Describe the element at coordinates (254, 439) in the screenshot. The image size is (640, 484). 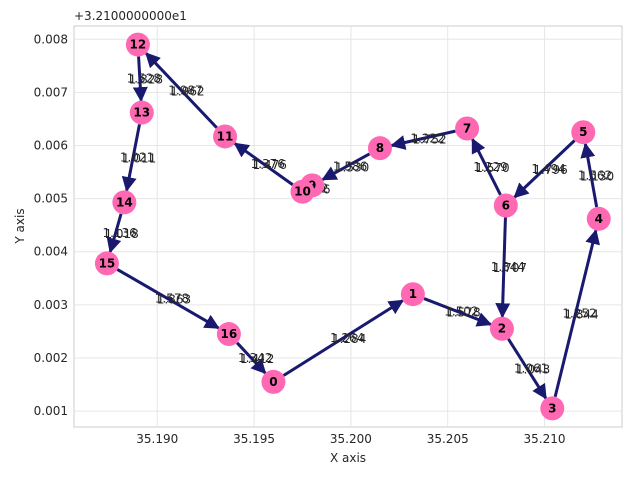
I see `x-tick-label: 35.195` at that location.